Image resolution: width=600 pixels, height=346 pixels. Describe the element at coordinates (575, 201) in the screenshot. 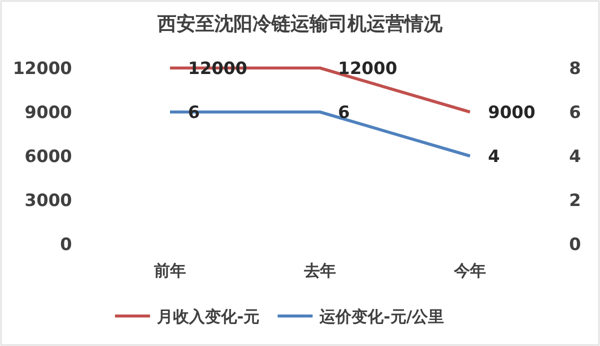

I see `y2tick: 2` at that location.